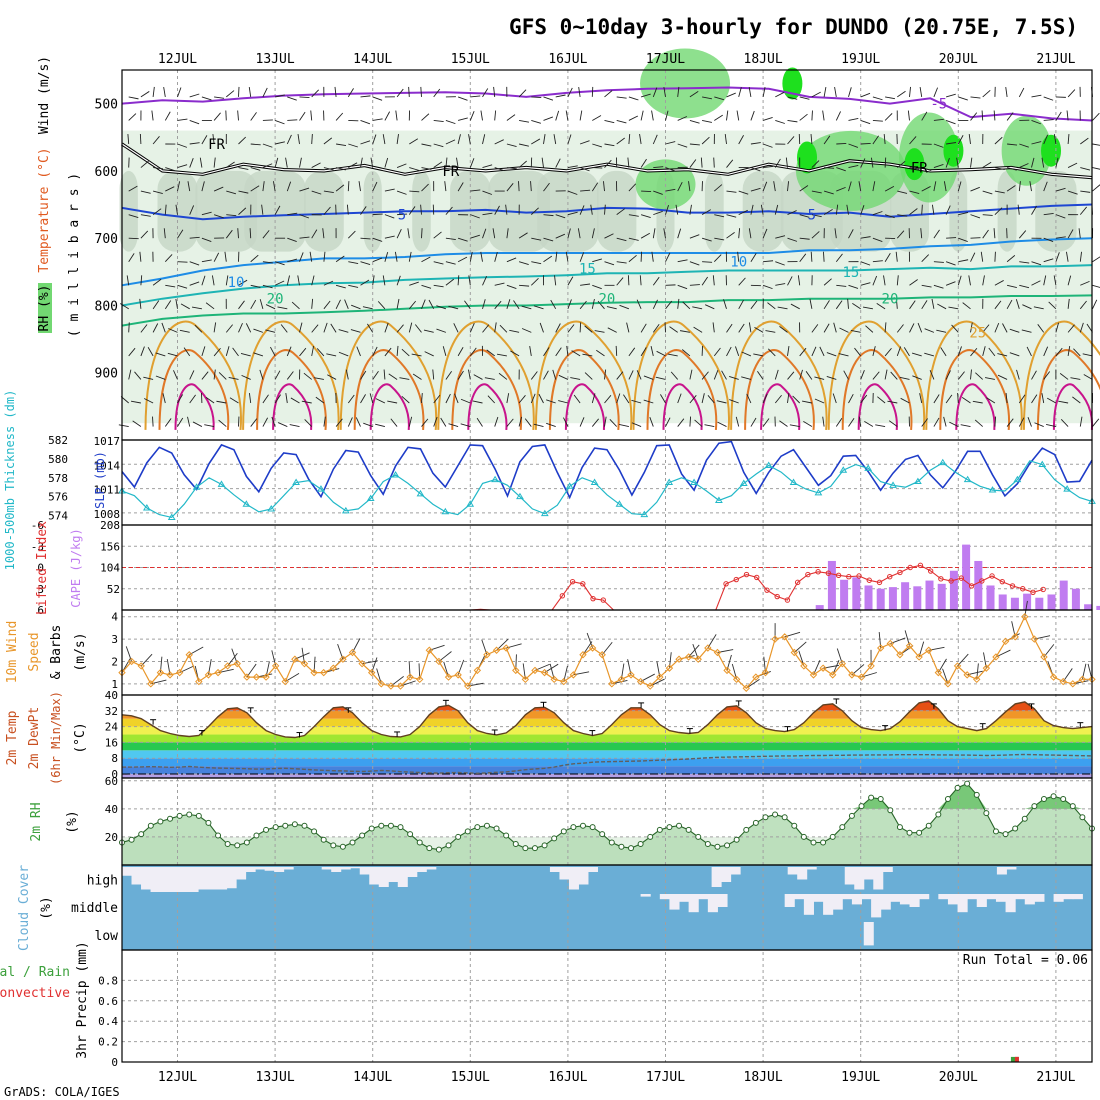  I want to click on top-date-label: 20JUL, so click(958, 59).